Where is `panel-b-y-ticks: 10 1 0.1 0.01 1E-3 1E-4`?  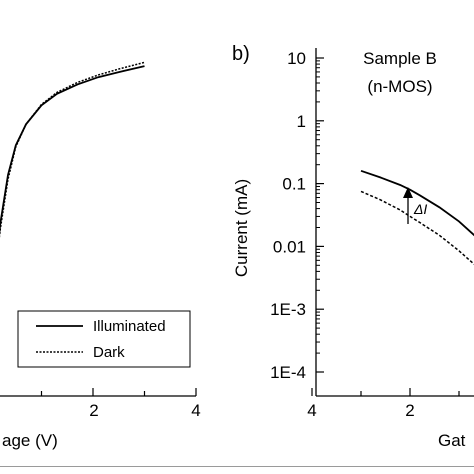
panel-b-y-ticks: 10 1 0.1 0.01 1E-3 1E-4 is located at coordinates (297, 215).